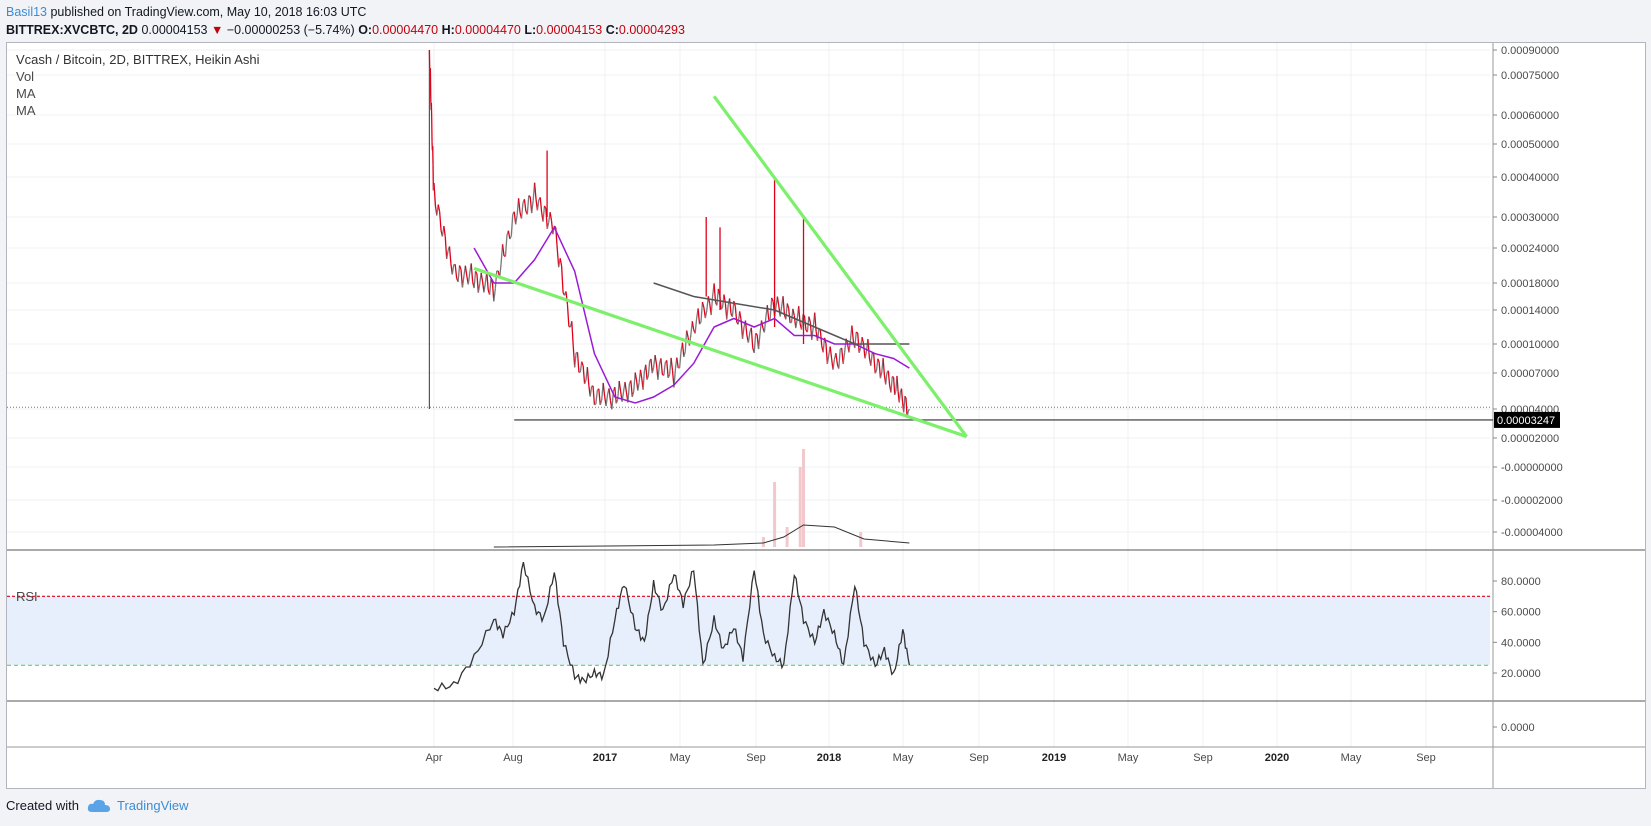 The height and width of the screenshot is (826, 1651). Describe the element at coordinates (569, 30) in the screenshot. I see `low-value: 0.00004153` at that location.